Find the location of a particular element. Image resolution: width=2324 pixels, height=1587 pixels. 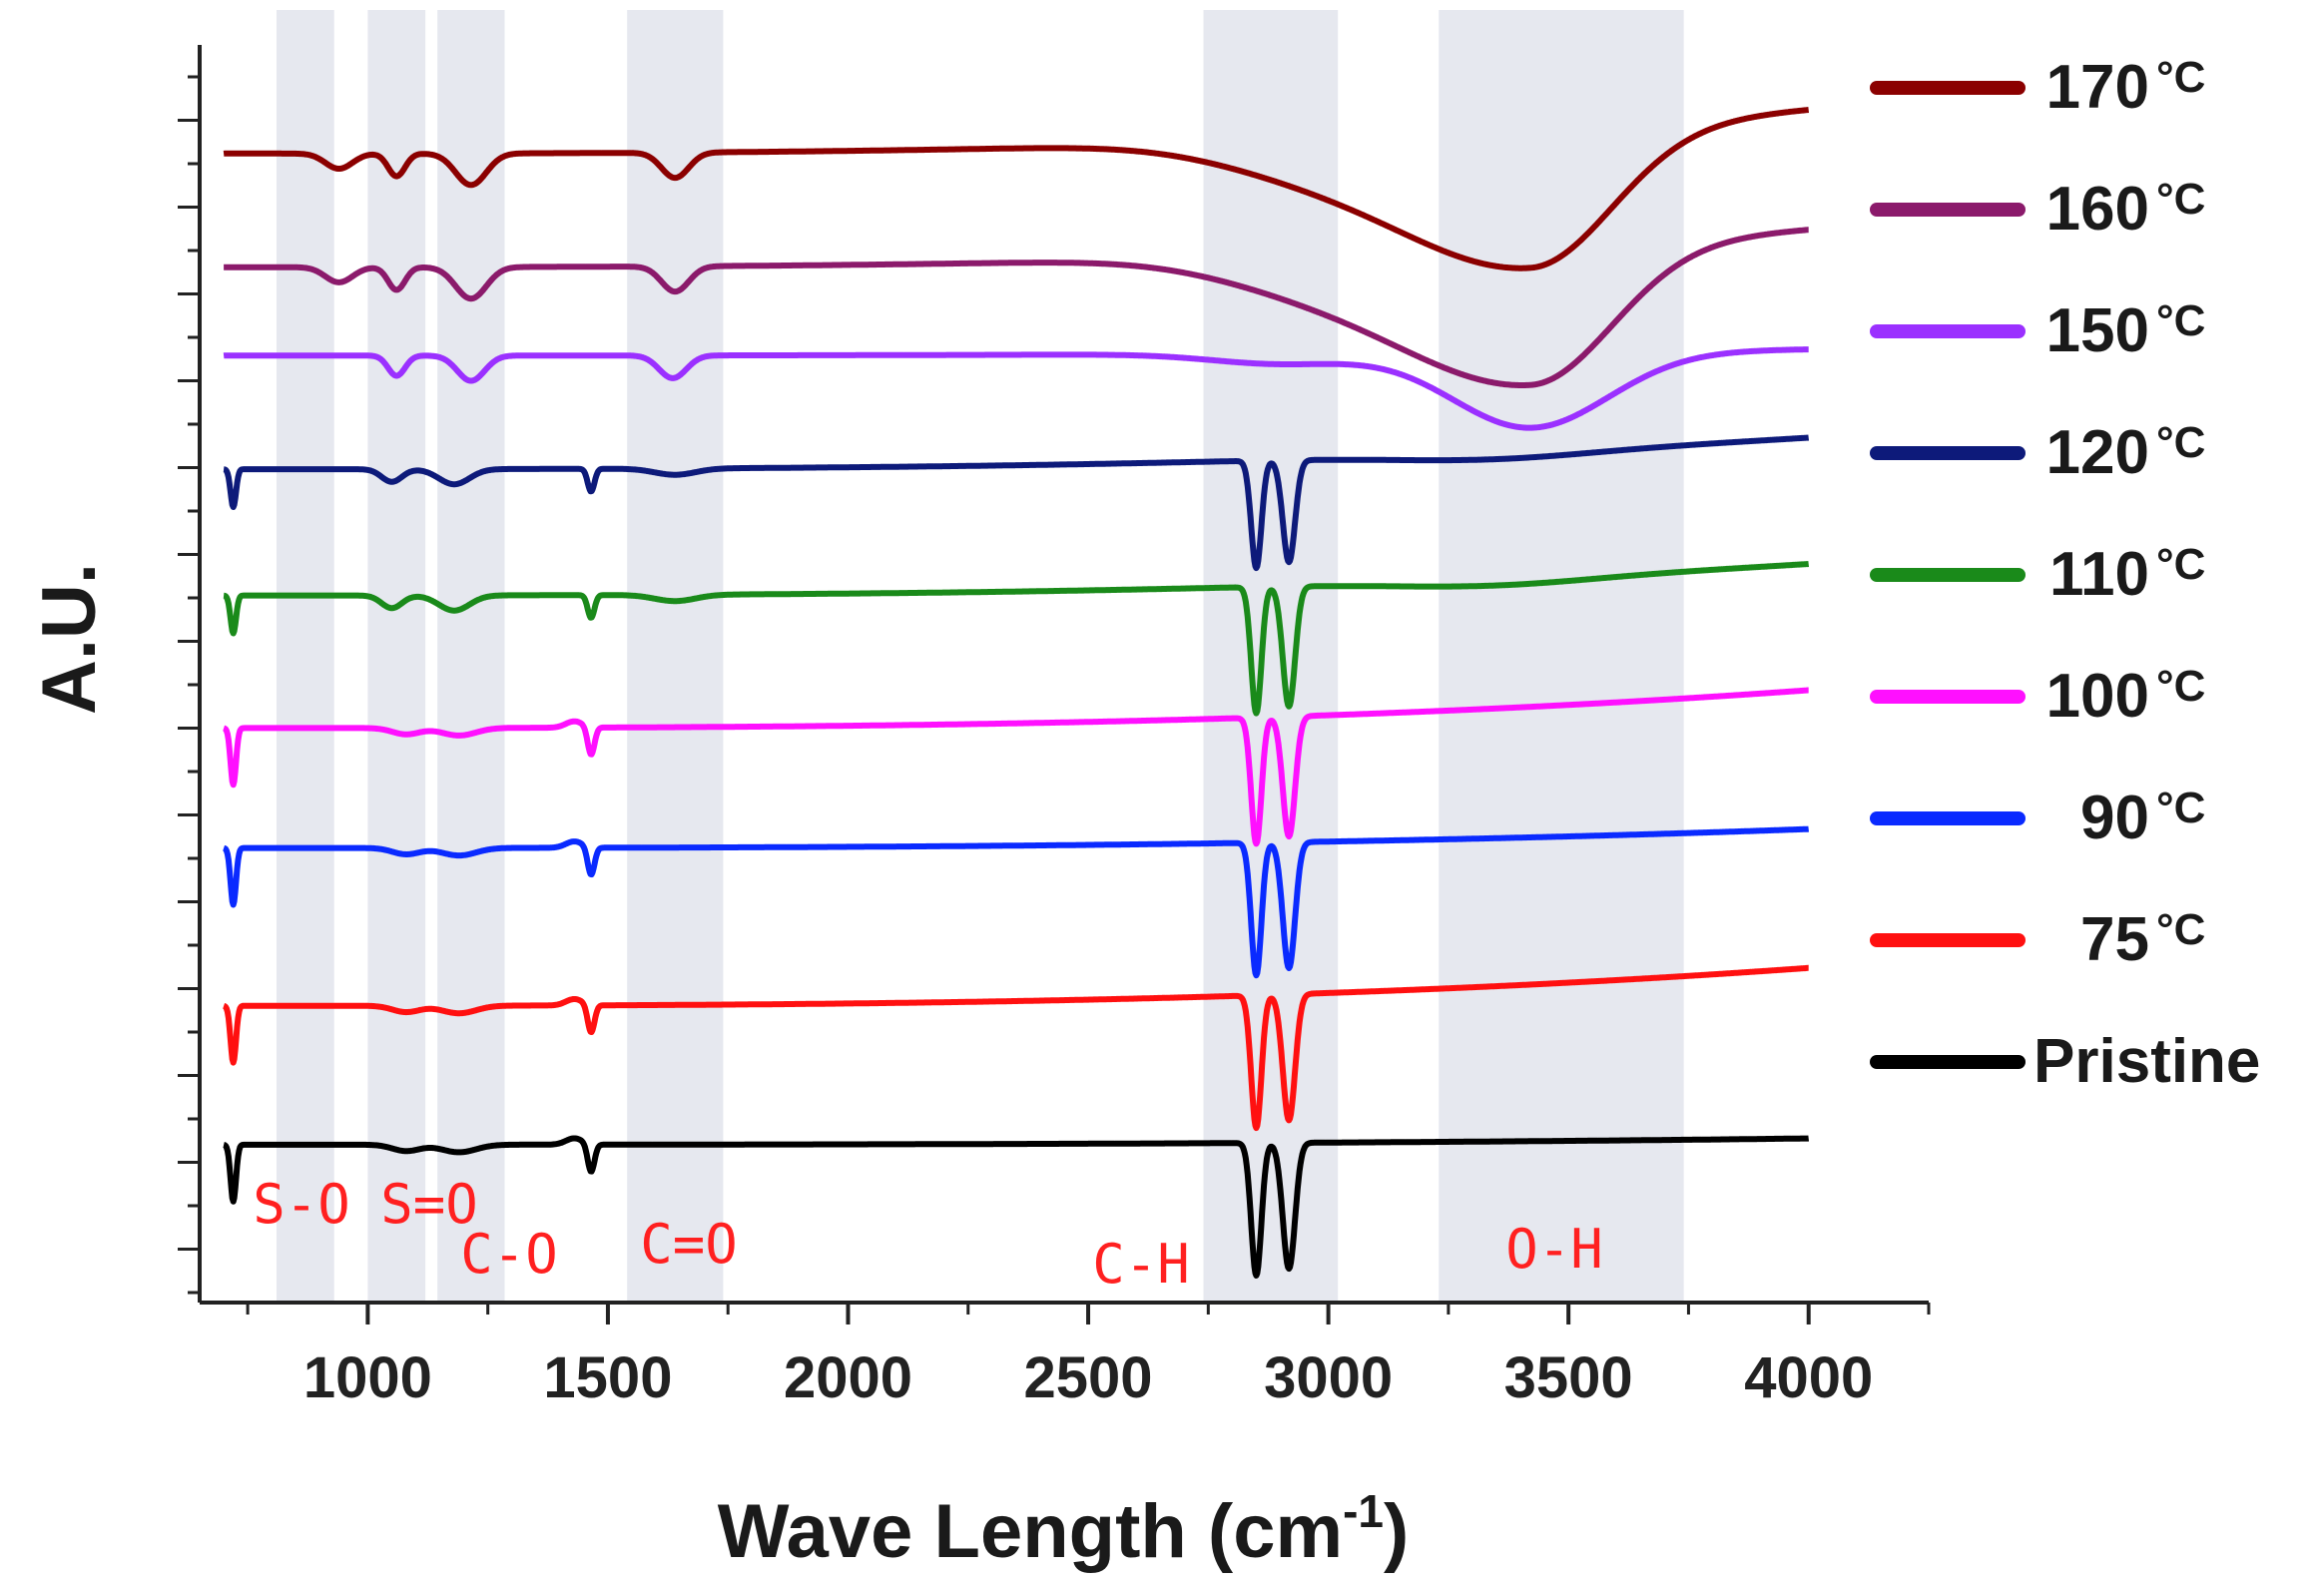

band-label: S-O is located at coordinates (301, 1204).